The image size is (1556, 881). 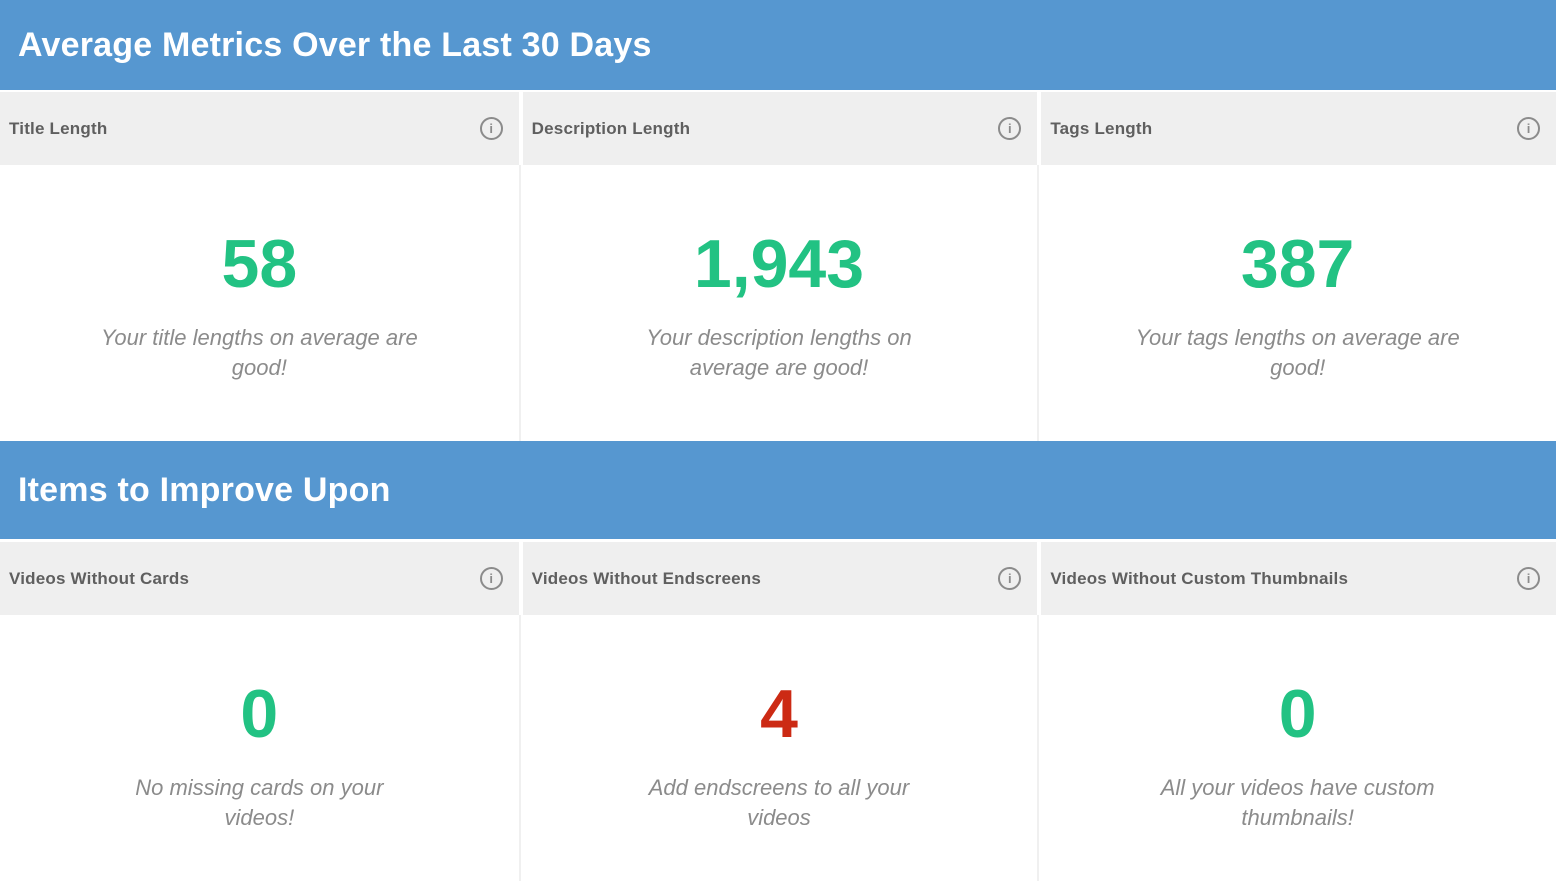 I want to click on metric-subtitle: All your videos have custom thumbnails!, so click(x=1297, y=802).